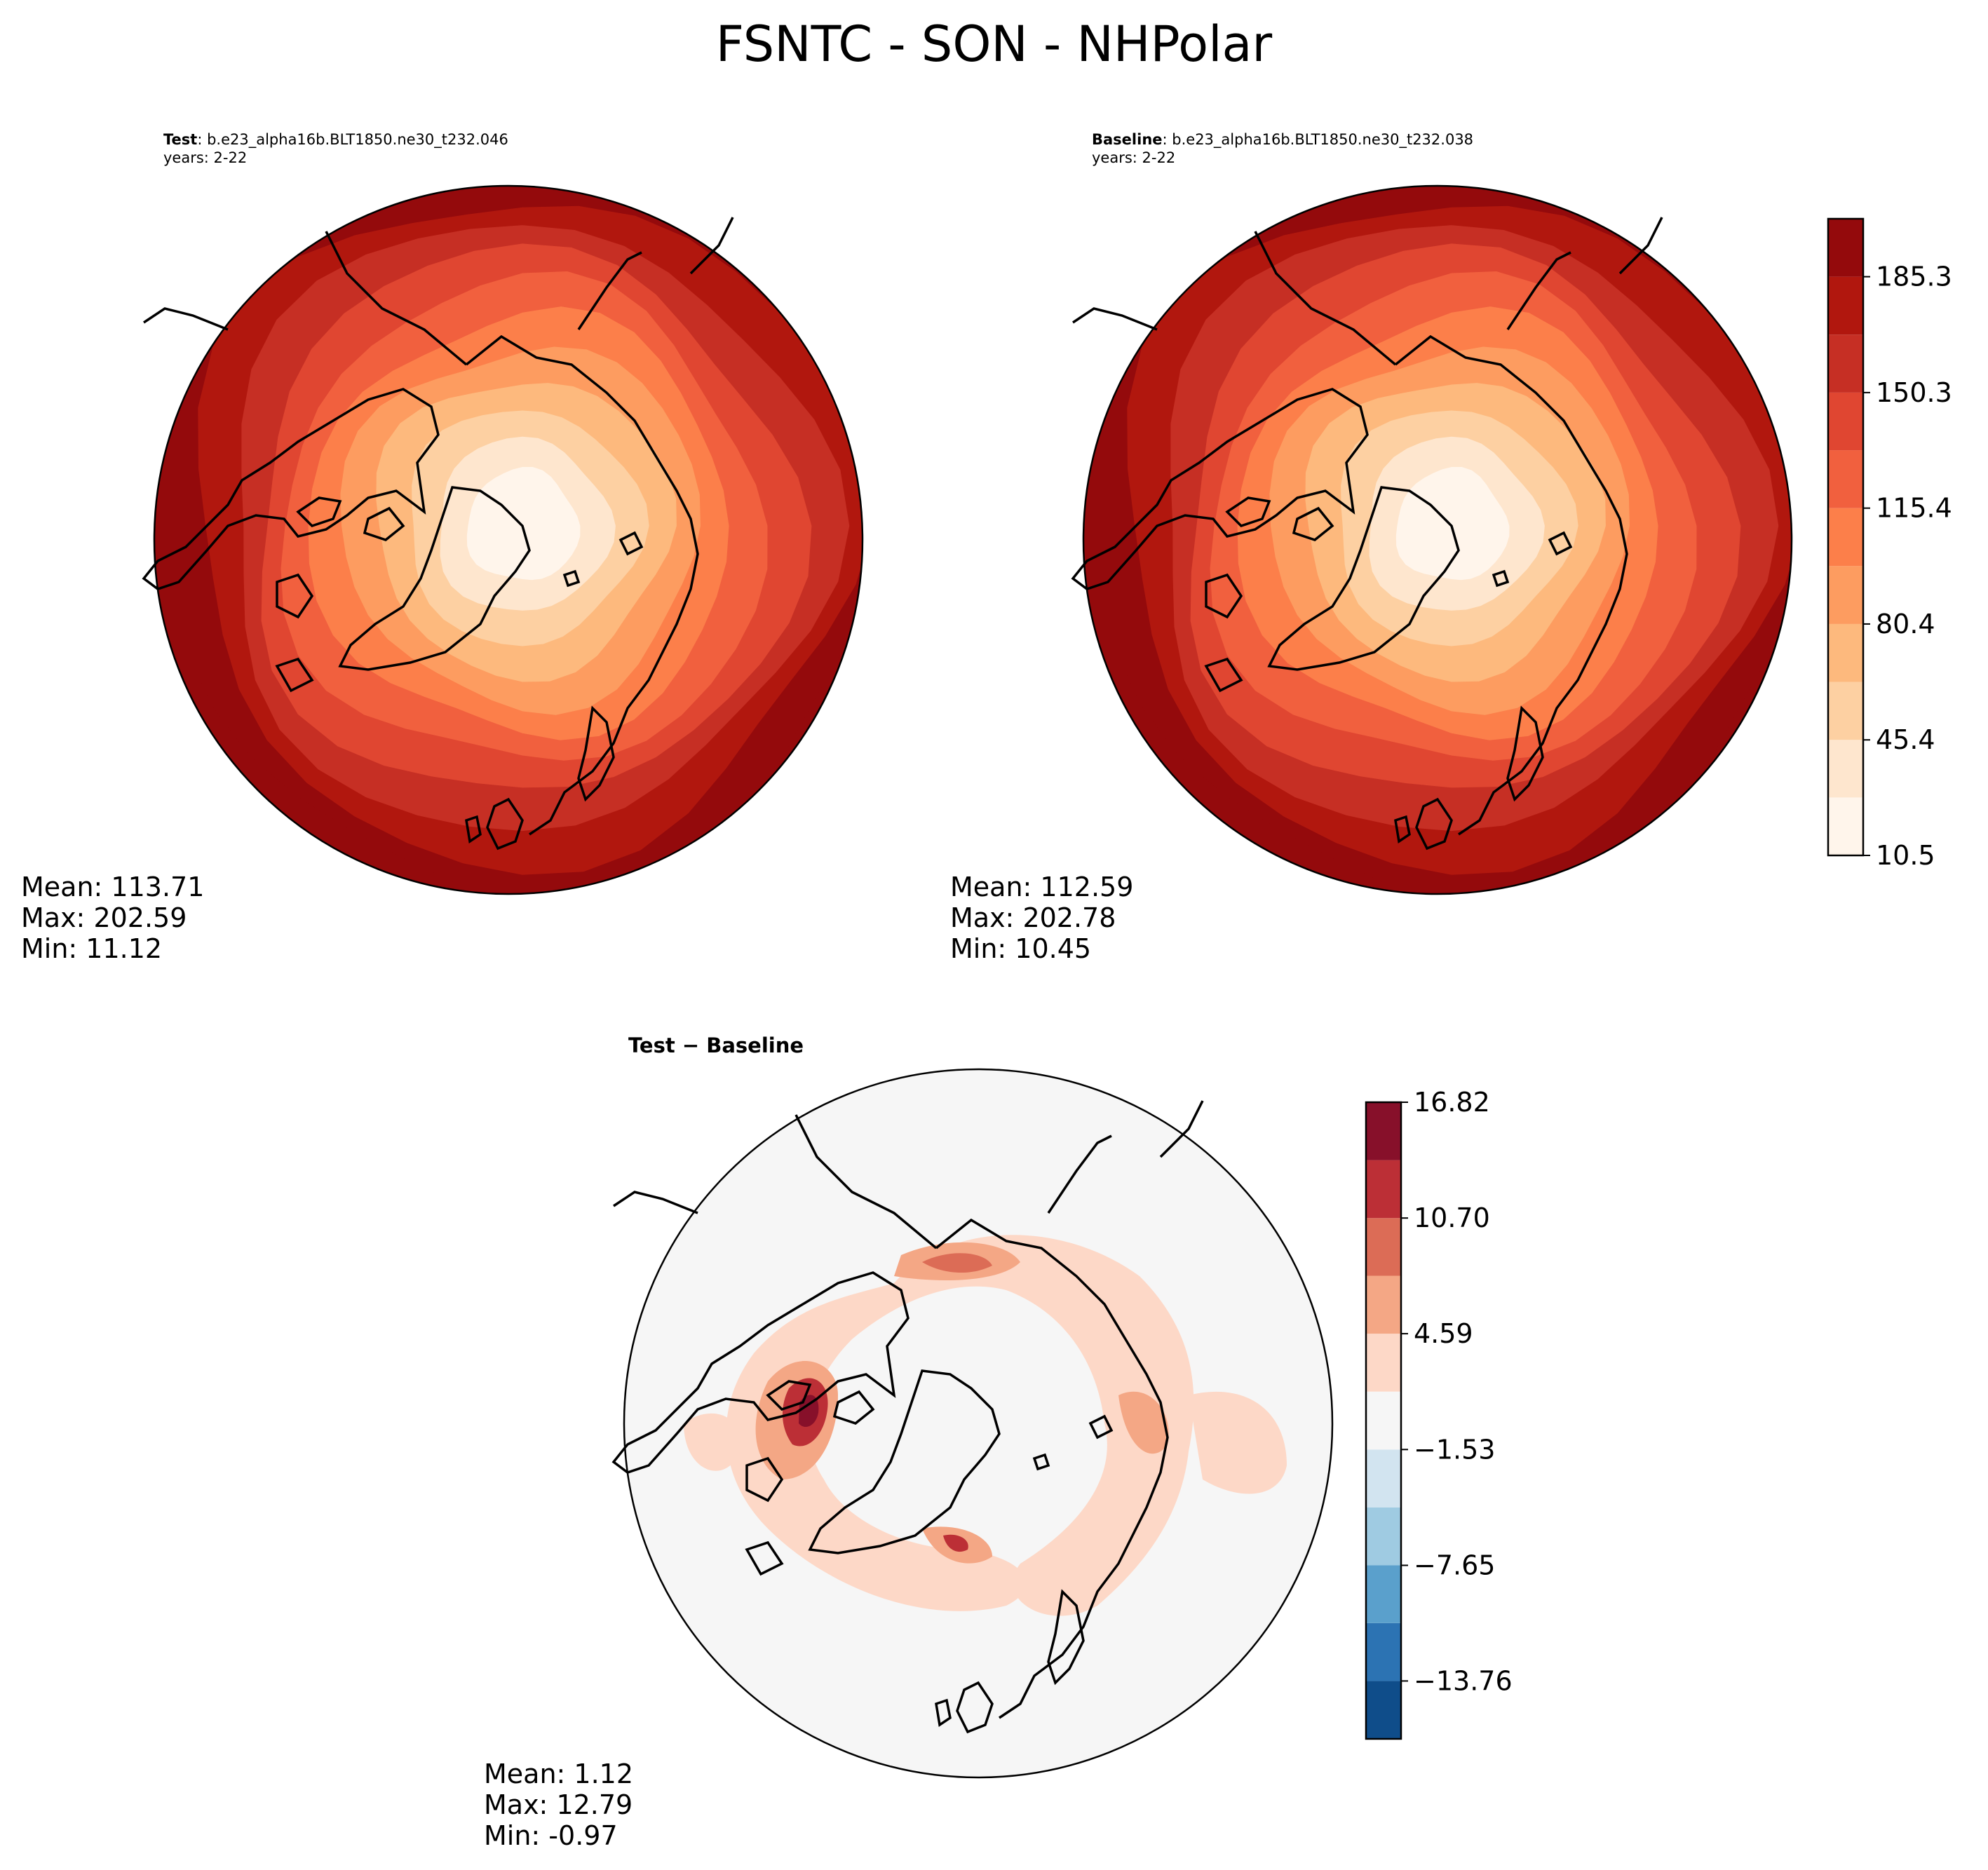 The image size is (1988, 1870). I want to click on test-case-name: : b.e23_alpha16b.BLT1850.ne30_t232.046, so click(353, 139).